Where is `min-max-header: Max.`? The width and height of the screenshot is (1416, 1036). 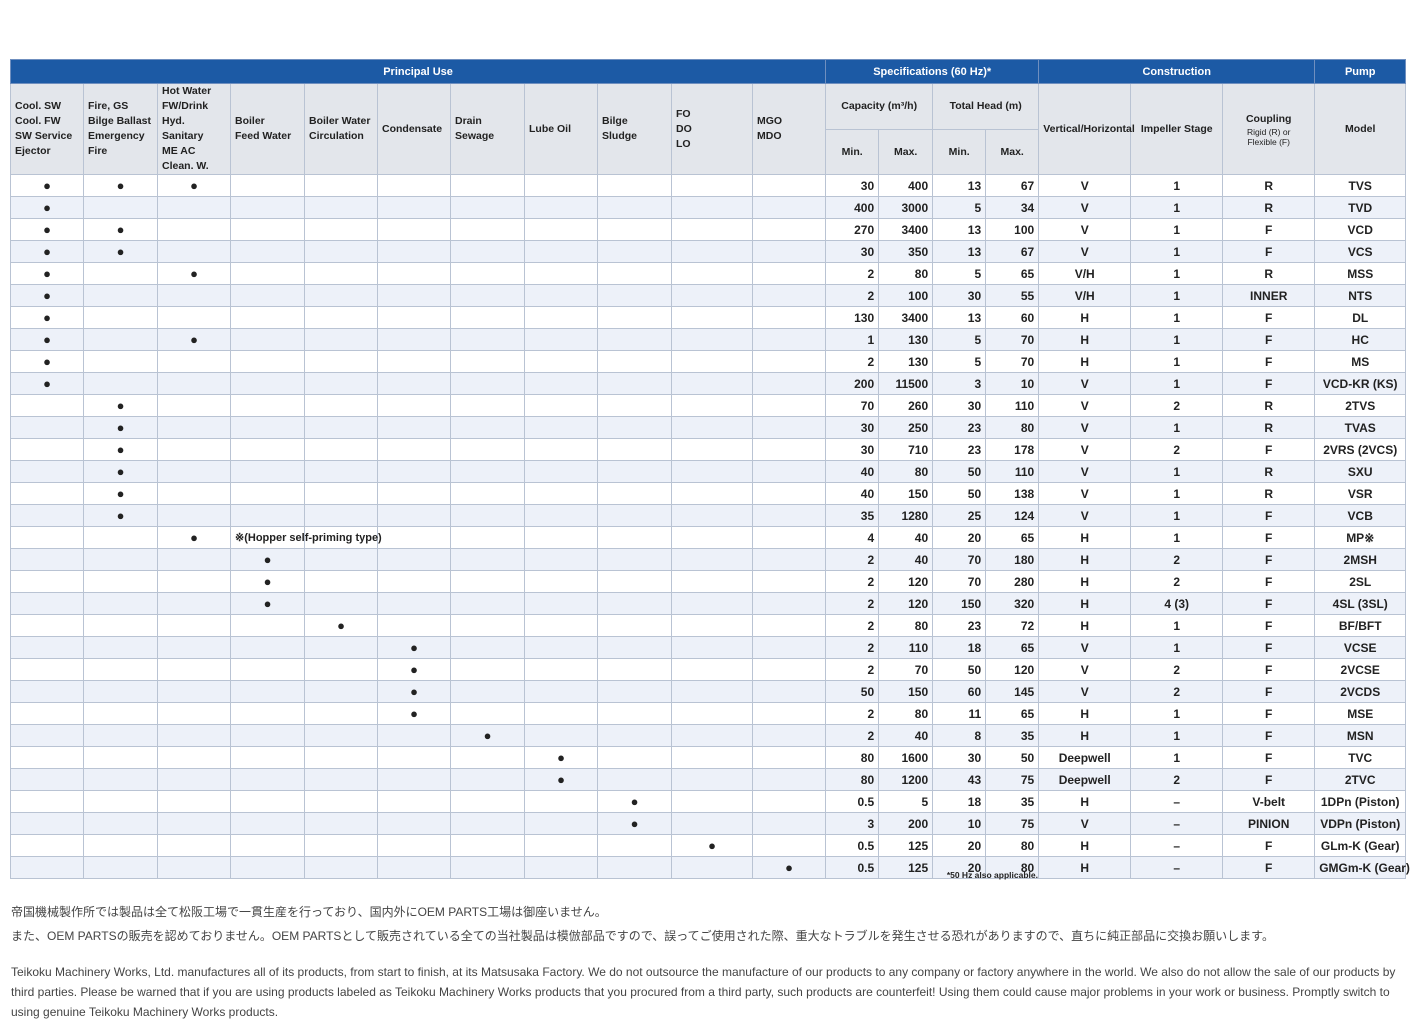
min-max-header: Max. is located at coordinates (906, 152).